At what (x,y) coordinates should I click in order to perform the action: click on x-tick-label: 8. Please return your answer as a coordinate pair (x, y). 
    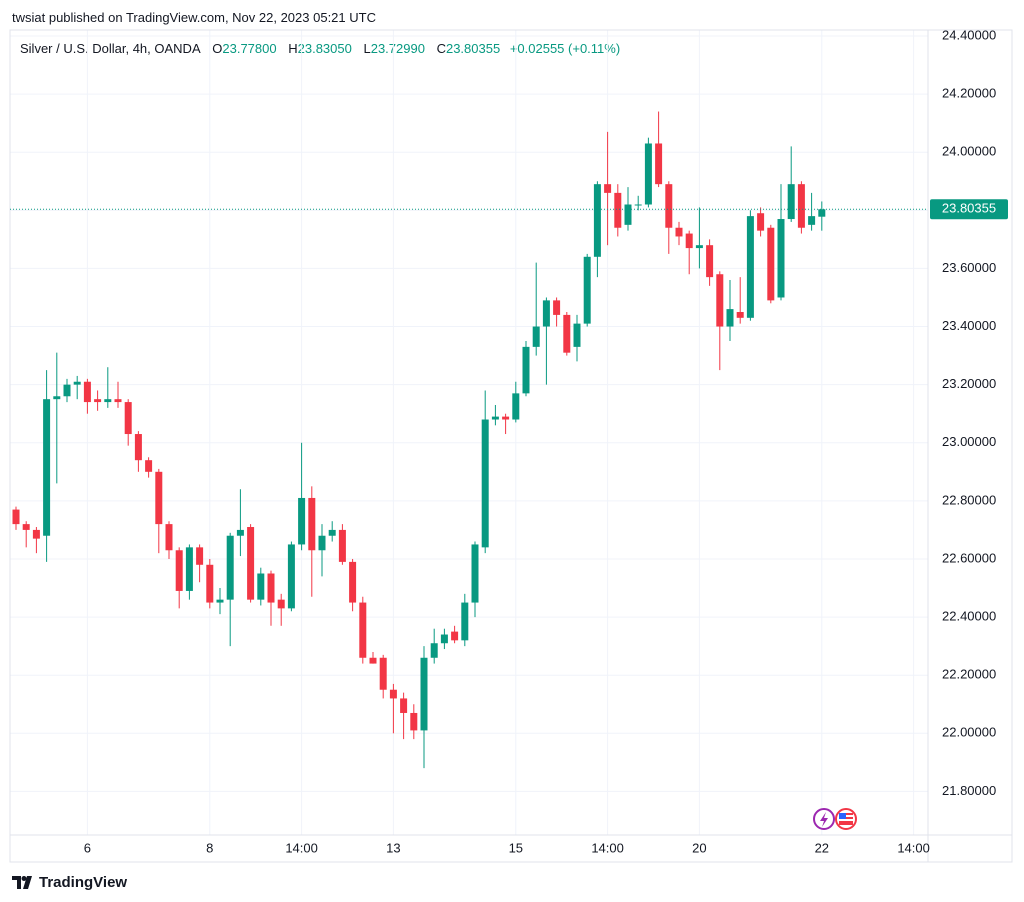
    Looking at the image, I should click on (209, 847).